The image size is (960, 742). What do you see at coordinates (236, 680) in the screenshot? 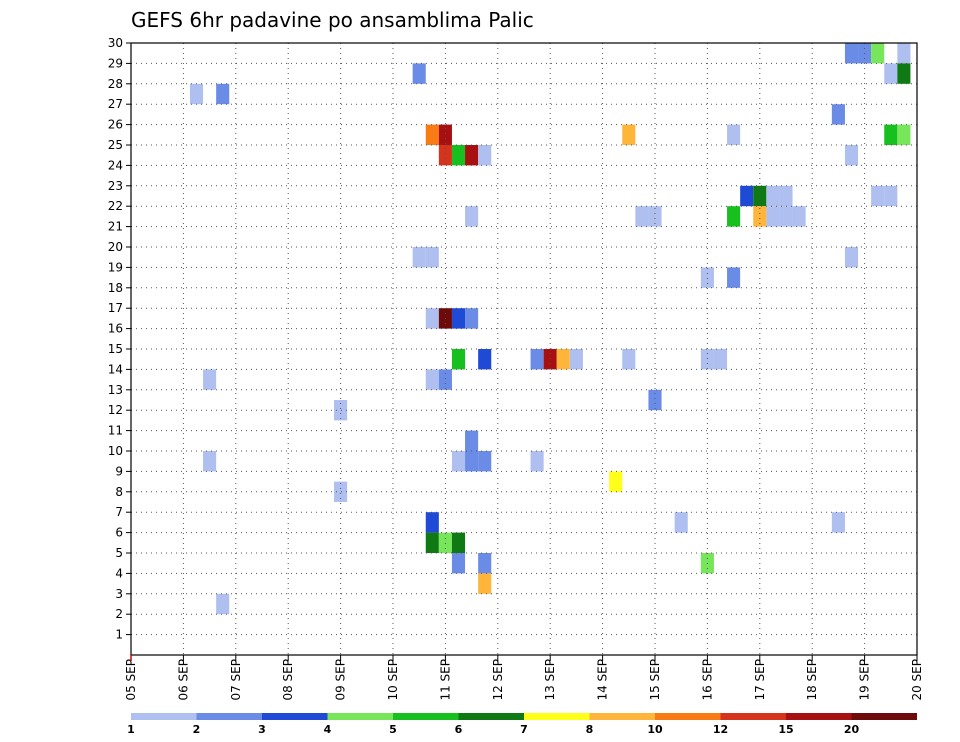
I see `x-tick-label: 07 SEP` at bounding box center [236, 680].